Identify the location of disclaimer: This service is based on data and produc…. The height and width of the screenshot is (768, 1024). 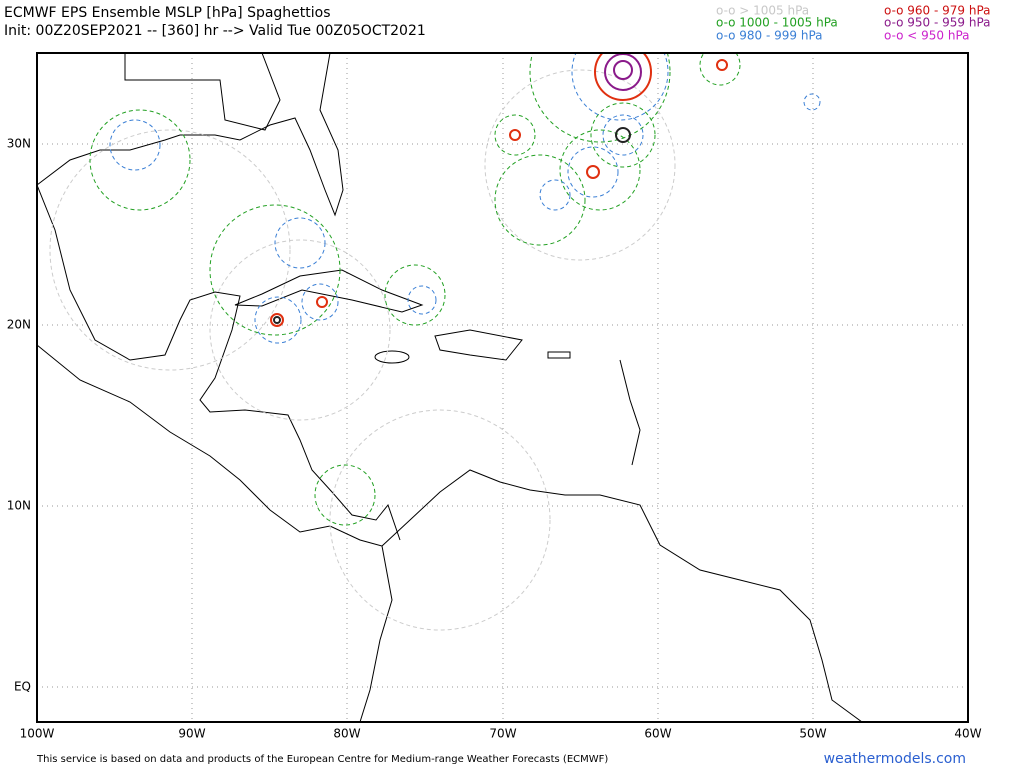
(322, 759).